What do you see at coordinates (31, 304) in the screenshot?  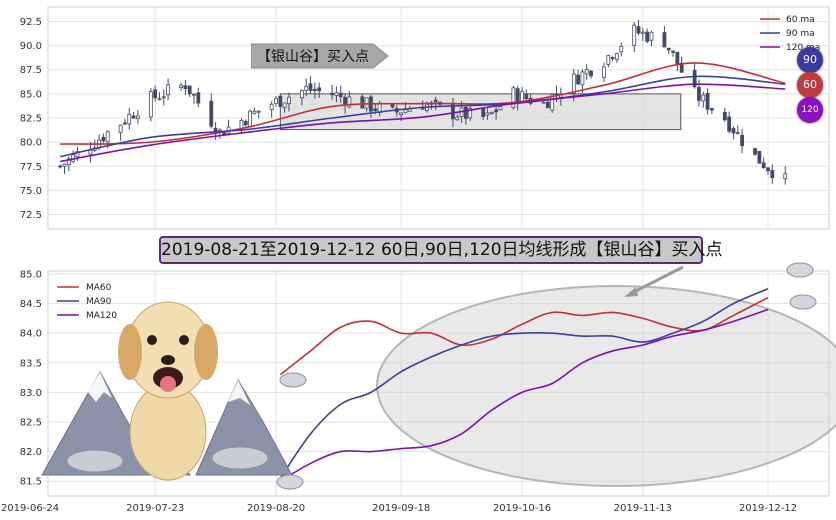 I see `bottom-y-tick-label: 84.5` at bounding box center [31, 304].